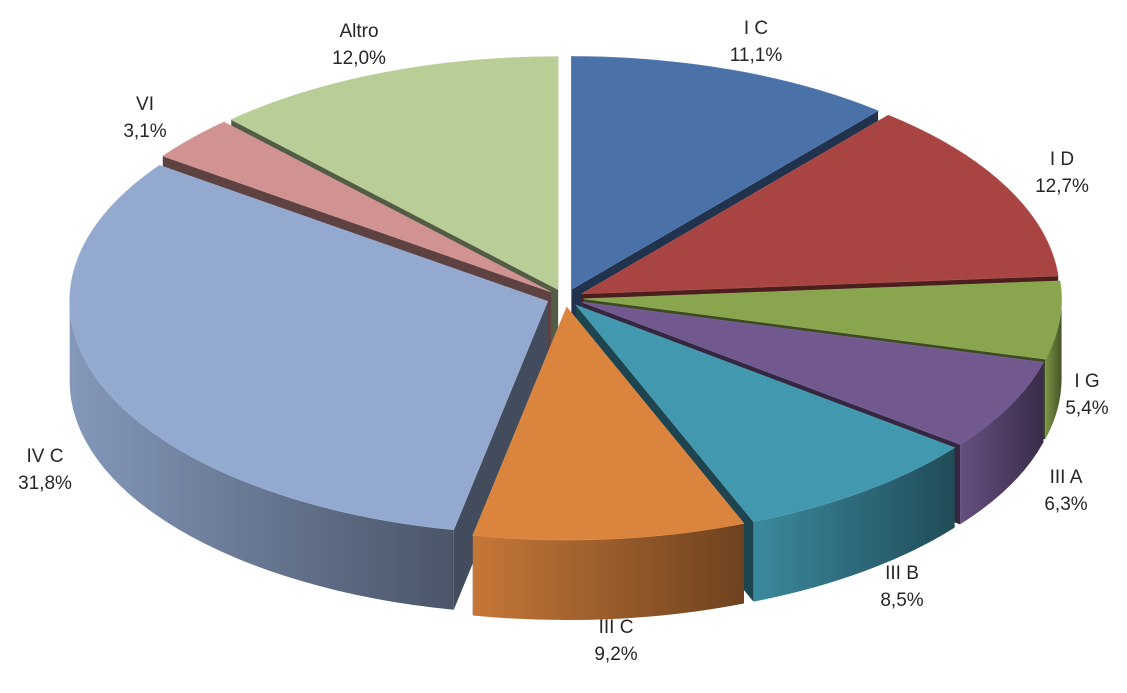 The height and width of the screenshot is (693, 1127). I want to click on slice-label-name: I D, so click(1062, 159).